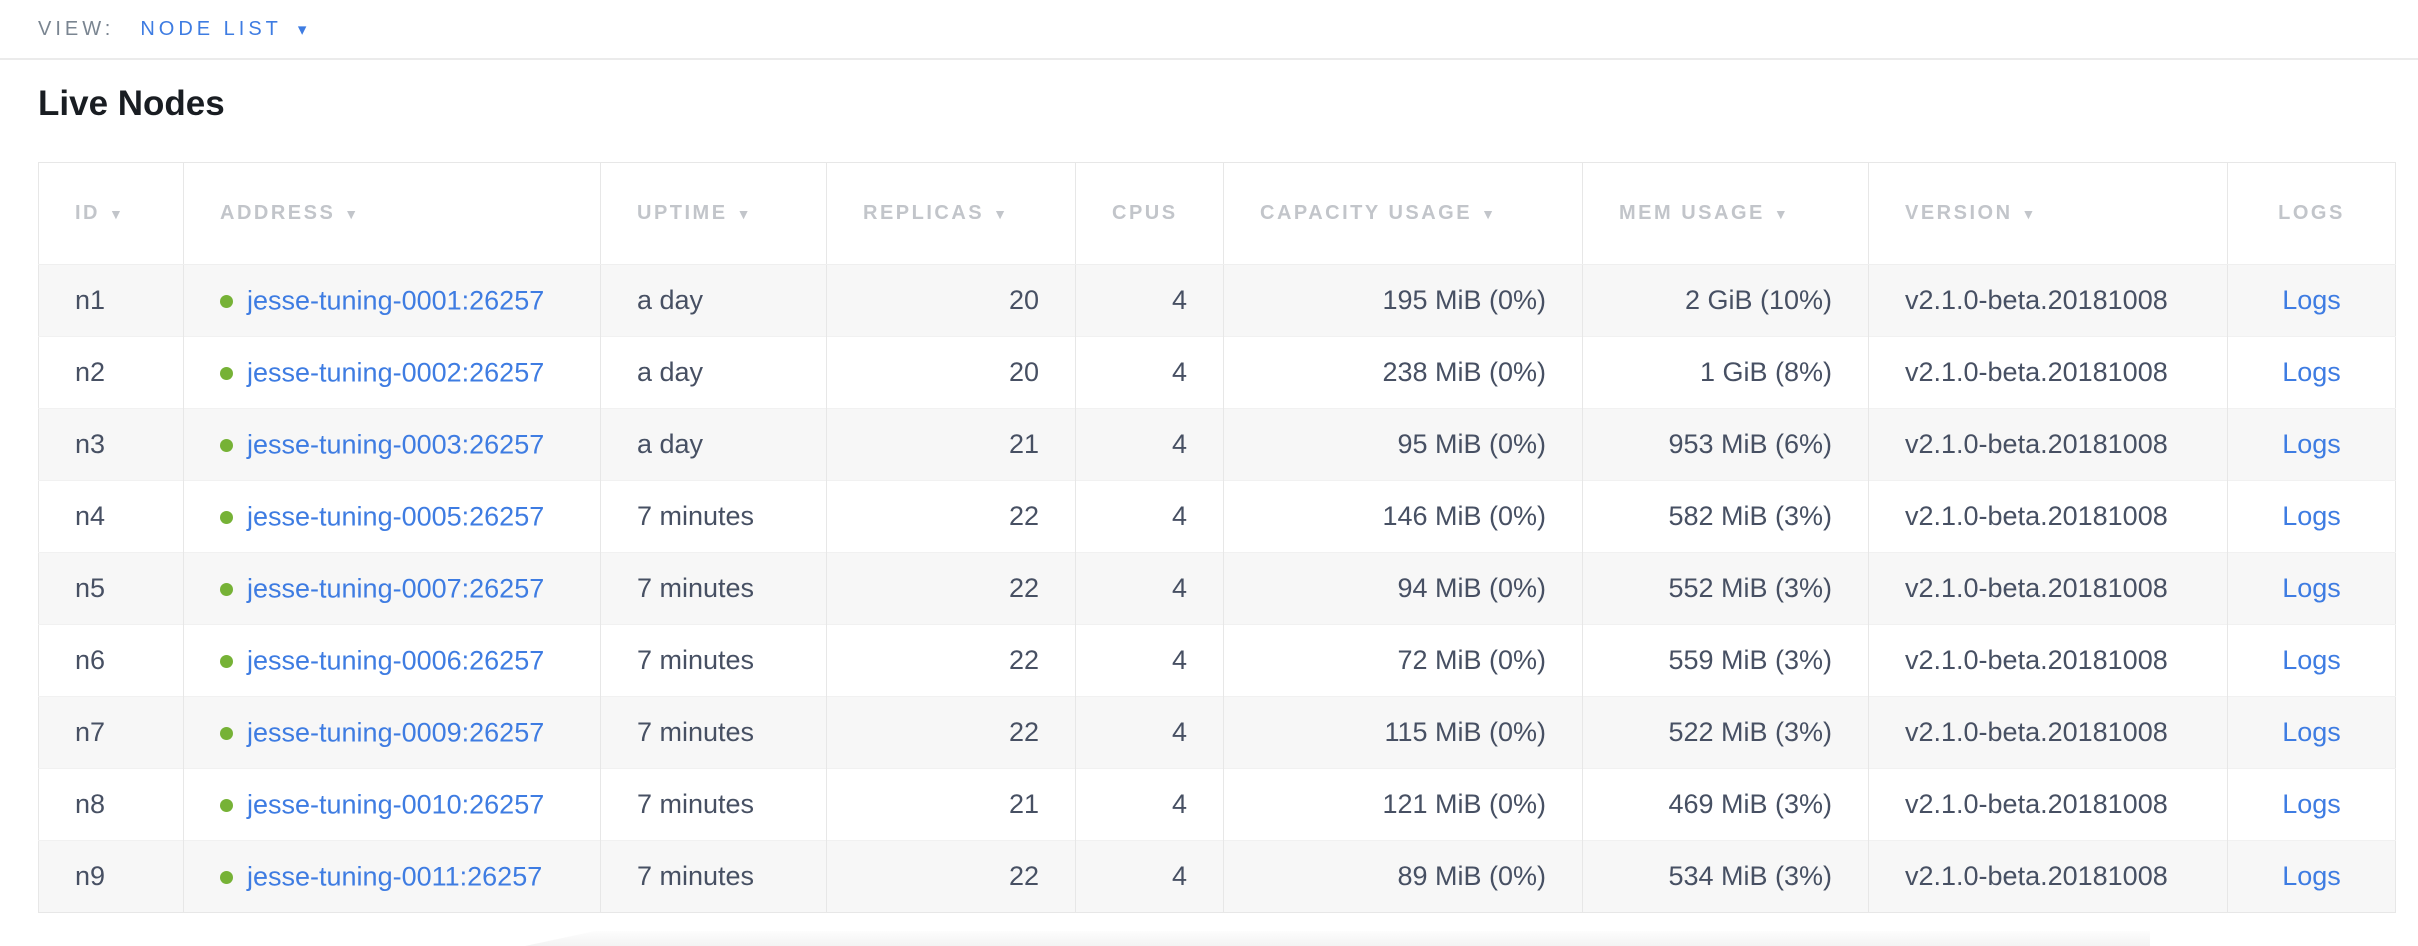 The width and height of the screenshot is (2418, 946). Describe the element at coordinates (396, 516) in the screenshot. I see `address-link: jesse-tuning-0005:26257` at that location.